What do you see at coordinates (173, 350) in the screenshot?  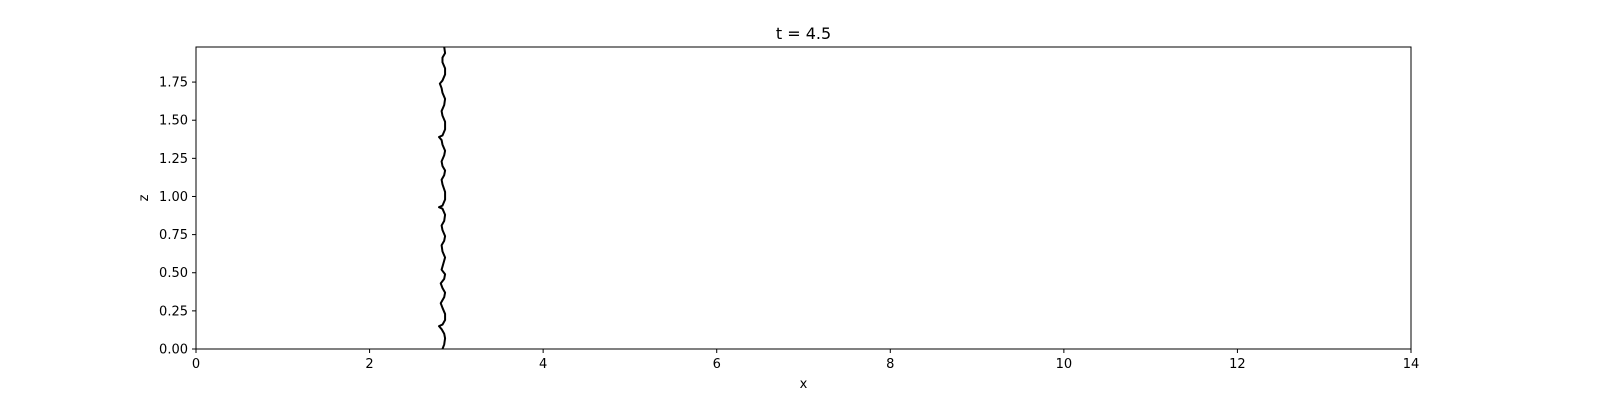 I see `y-tick-label: 0.00` at bounding box center [173, 350].